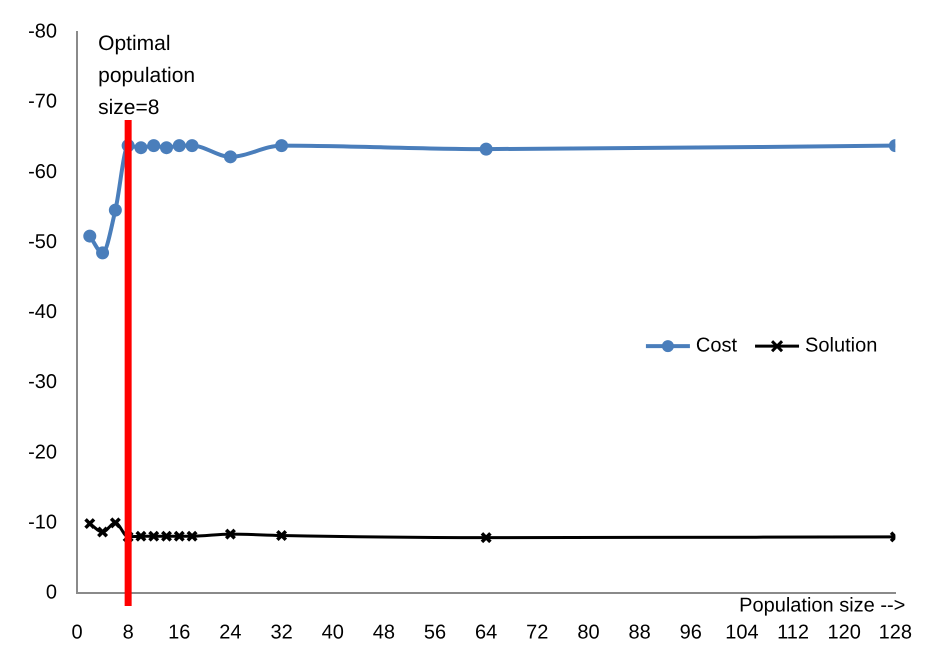 Image resolution: width=940 pixels, height=660 pixels. I want to click on ref-line-label: Optimal population size=8, so click(147, 75).